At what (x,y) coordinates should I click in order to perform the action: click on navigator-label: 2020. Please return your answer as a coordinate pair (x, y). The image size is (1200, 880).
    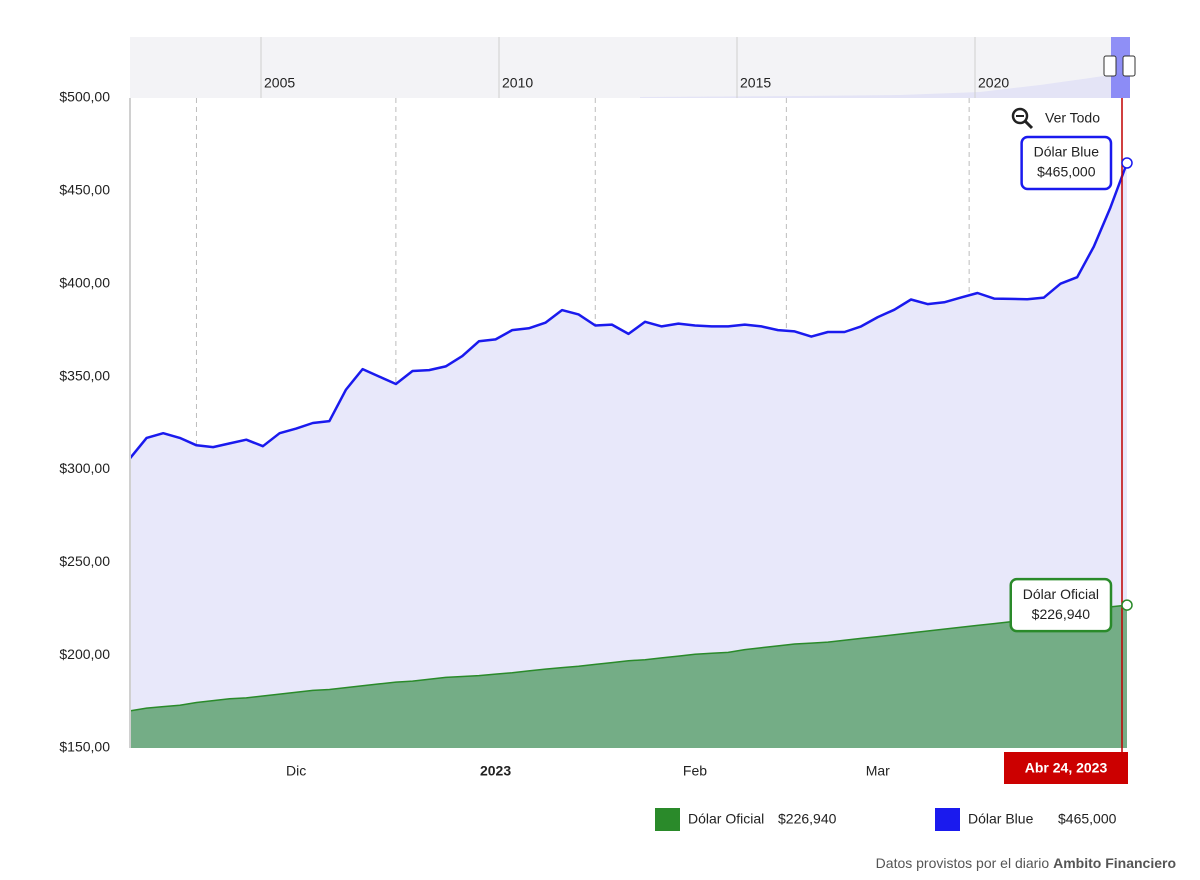
    Looking at the image, I should click on (993, 83).